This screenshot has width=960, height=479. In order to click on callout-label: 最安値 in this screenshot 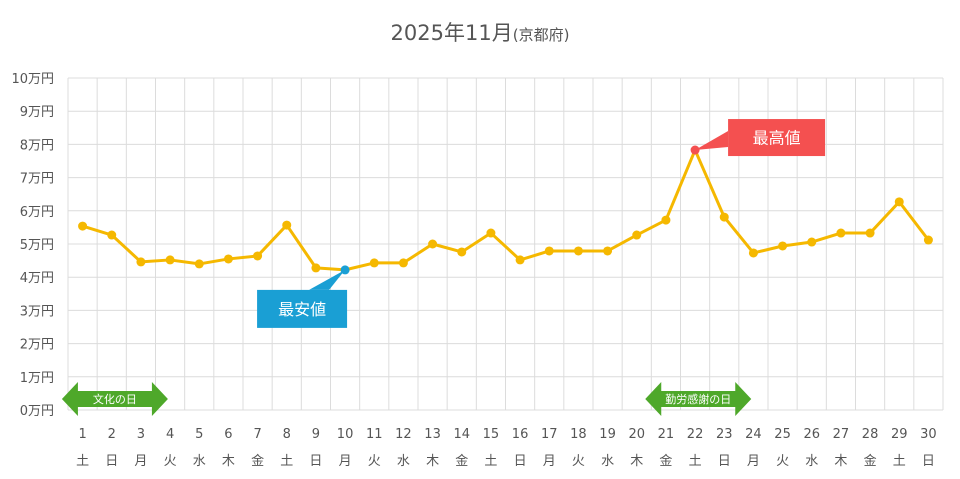, I will do `click(302, 309)`.